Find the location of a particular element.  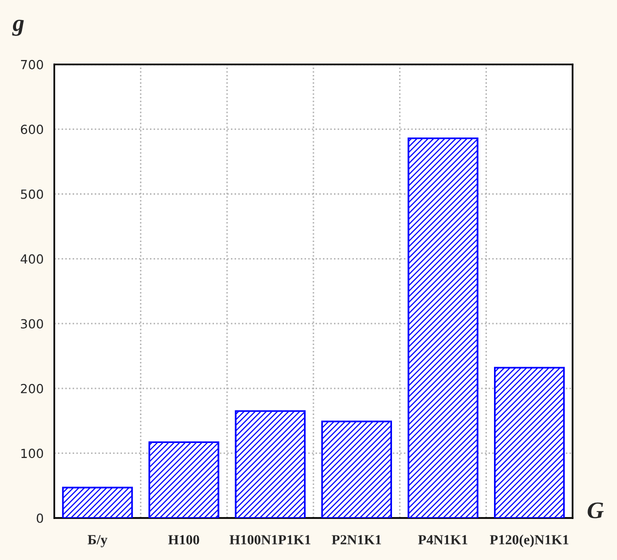

x-axis-title: G is located at coordinates (596, 510).